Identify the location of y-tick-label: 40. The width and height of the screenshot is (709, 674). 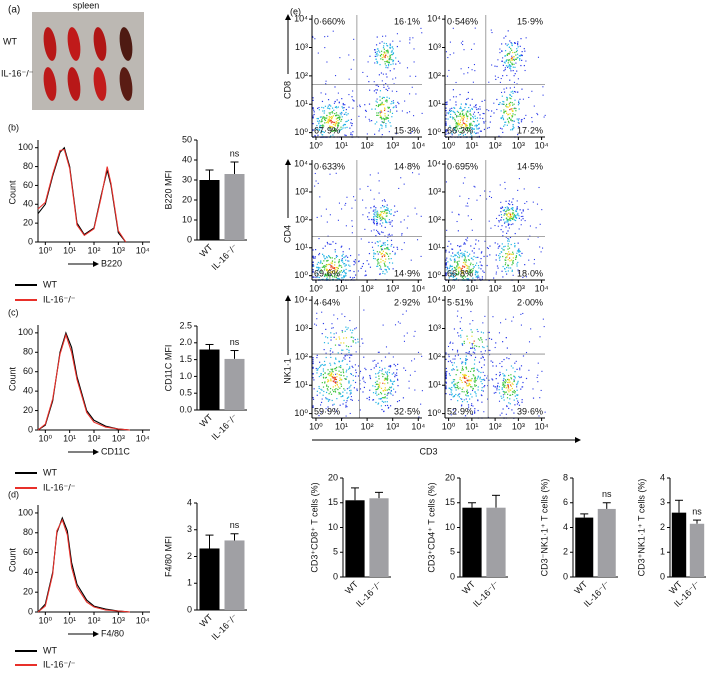
(28, 391).